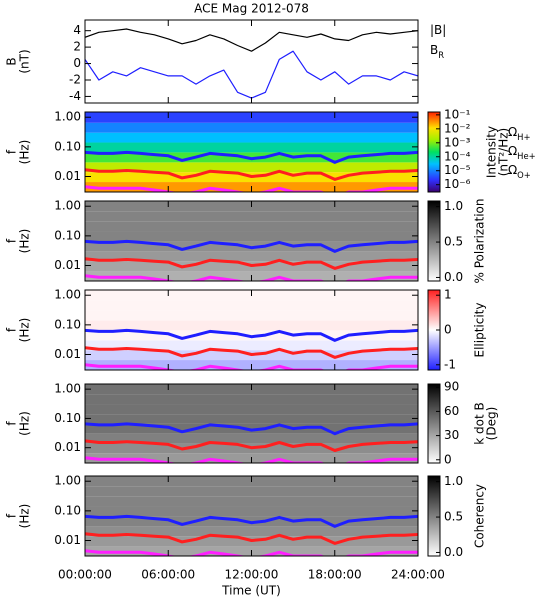  Describe the element at coordinates (251, 9) in the screenshot. I see `chart-title: ACE Mag 2012-078` at that location.